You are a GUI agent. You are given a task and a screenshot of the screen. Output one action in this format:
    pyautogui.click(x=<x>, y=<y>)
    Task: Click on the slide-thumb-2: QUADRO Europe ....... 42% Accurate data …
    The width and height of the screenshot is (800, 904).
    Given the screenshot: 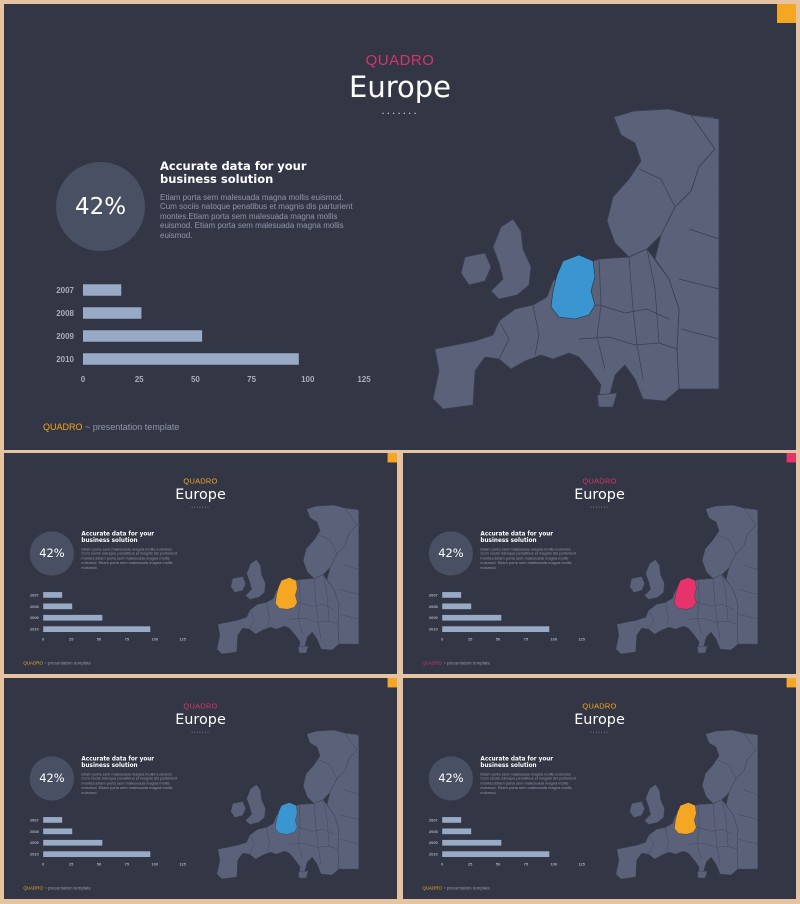 What is the action you would take?
    pyautogui.click(x=599, y=563)
    